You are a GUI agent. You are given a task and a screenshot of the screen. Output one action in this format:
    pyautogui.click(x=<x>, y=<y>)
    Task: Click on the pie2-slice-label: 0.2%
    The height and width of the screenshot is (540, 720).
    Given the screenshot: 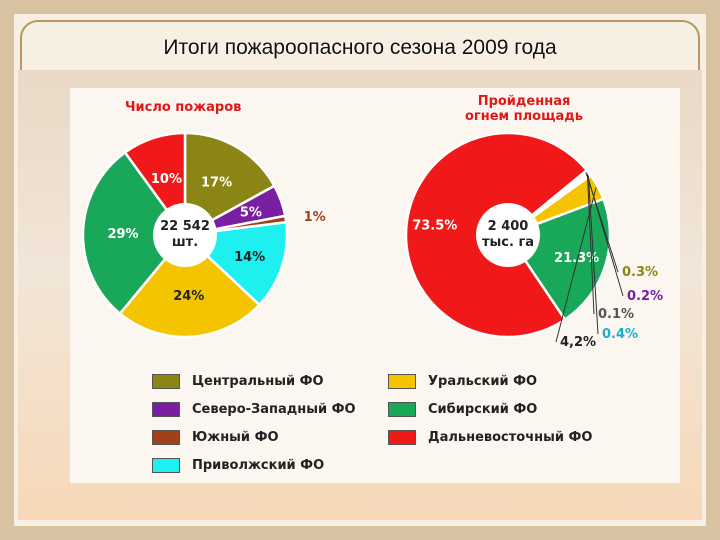 What is the action you would take?
    pyautogui.click(x=645, y=296)
    